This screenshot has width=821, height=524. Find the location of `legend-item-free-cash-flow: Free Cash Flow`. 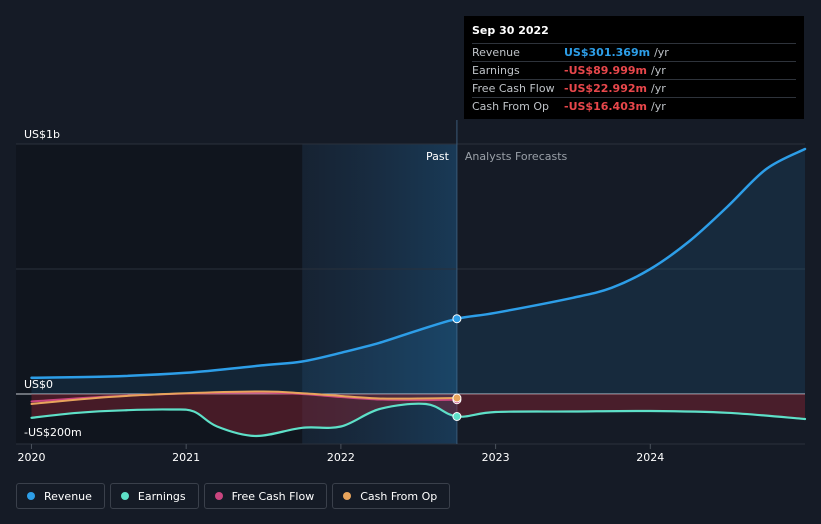

legend-item-free-cash-flow: Free Cash Flow is located at coordinates (265, 496).